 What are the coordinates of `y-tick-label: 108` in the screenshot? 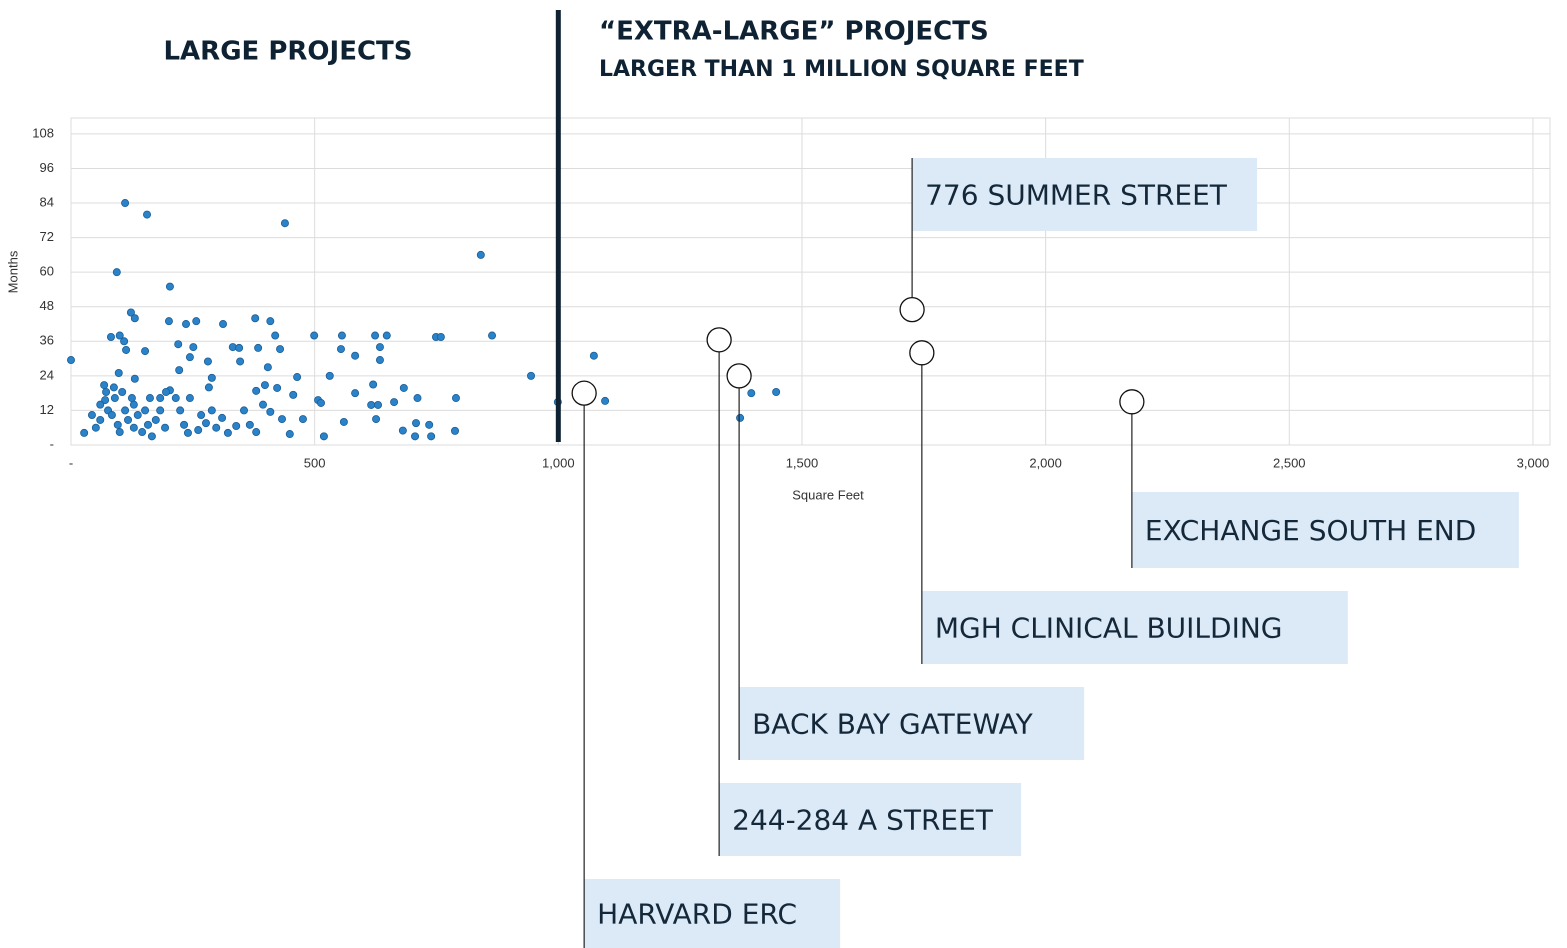 It's located at (43, 132).